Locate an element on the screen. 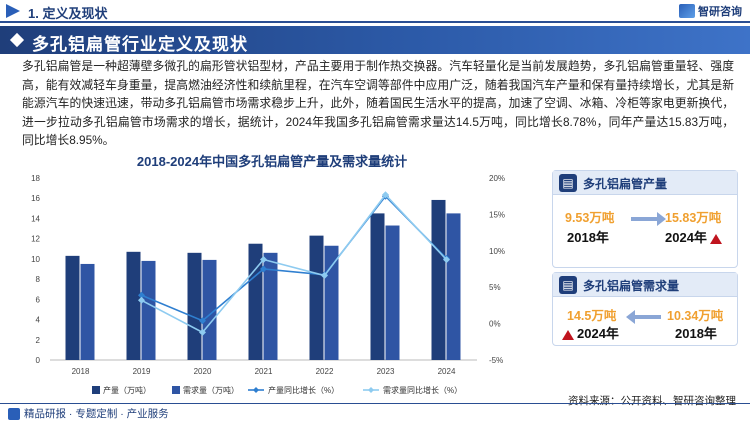 The image size is (750, 421). demand-right-year: 2018年 is located at coordinates (696, 333).